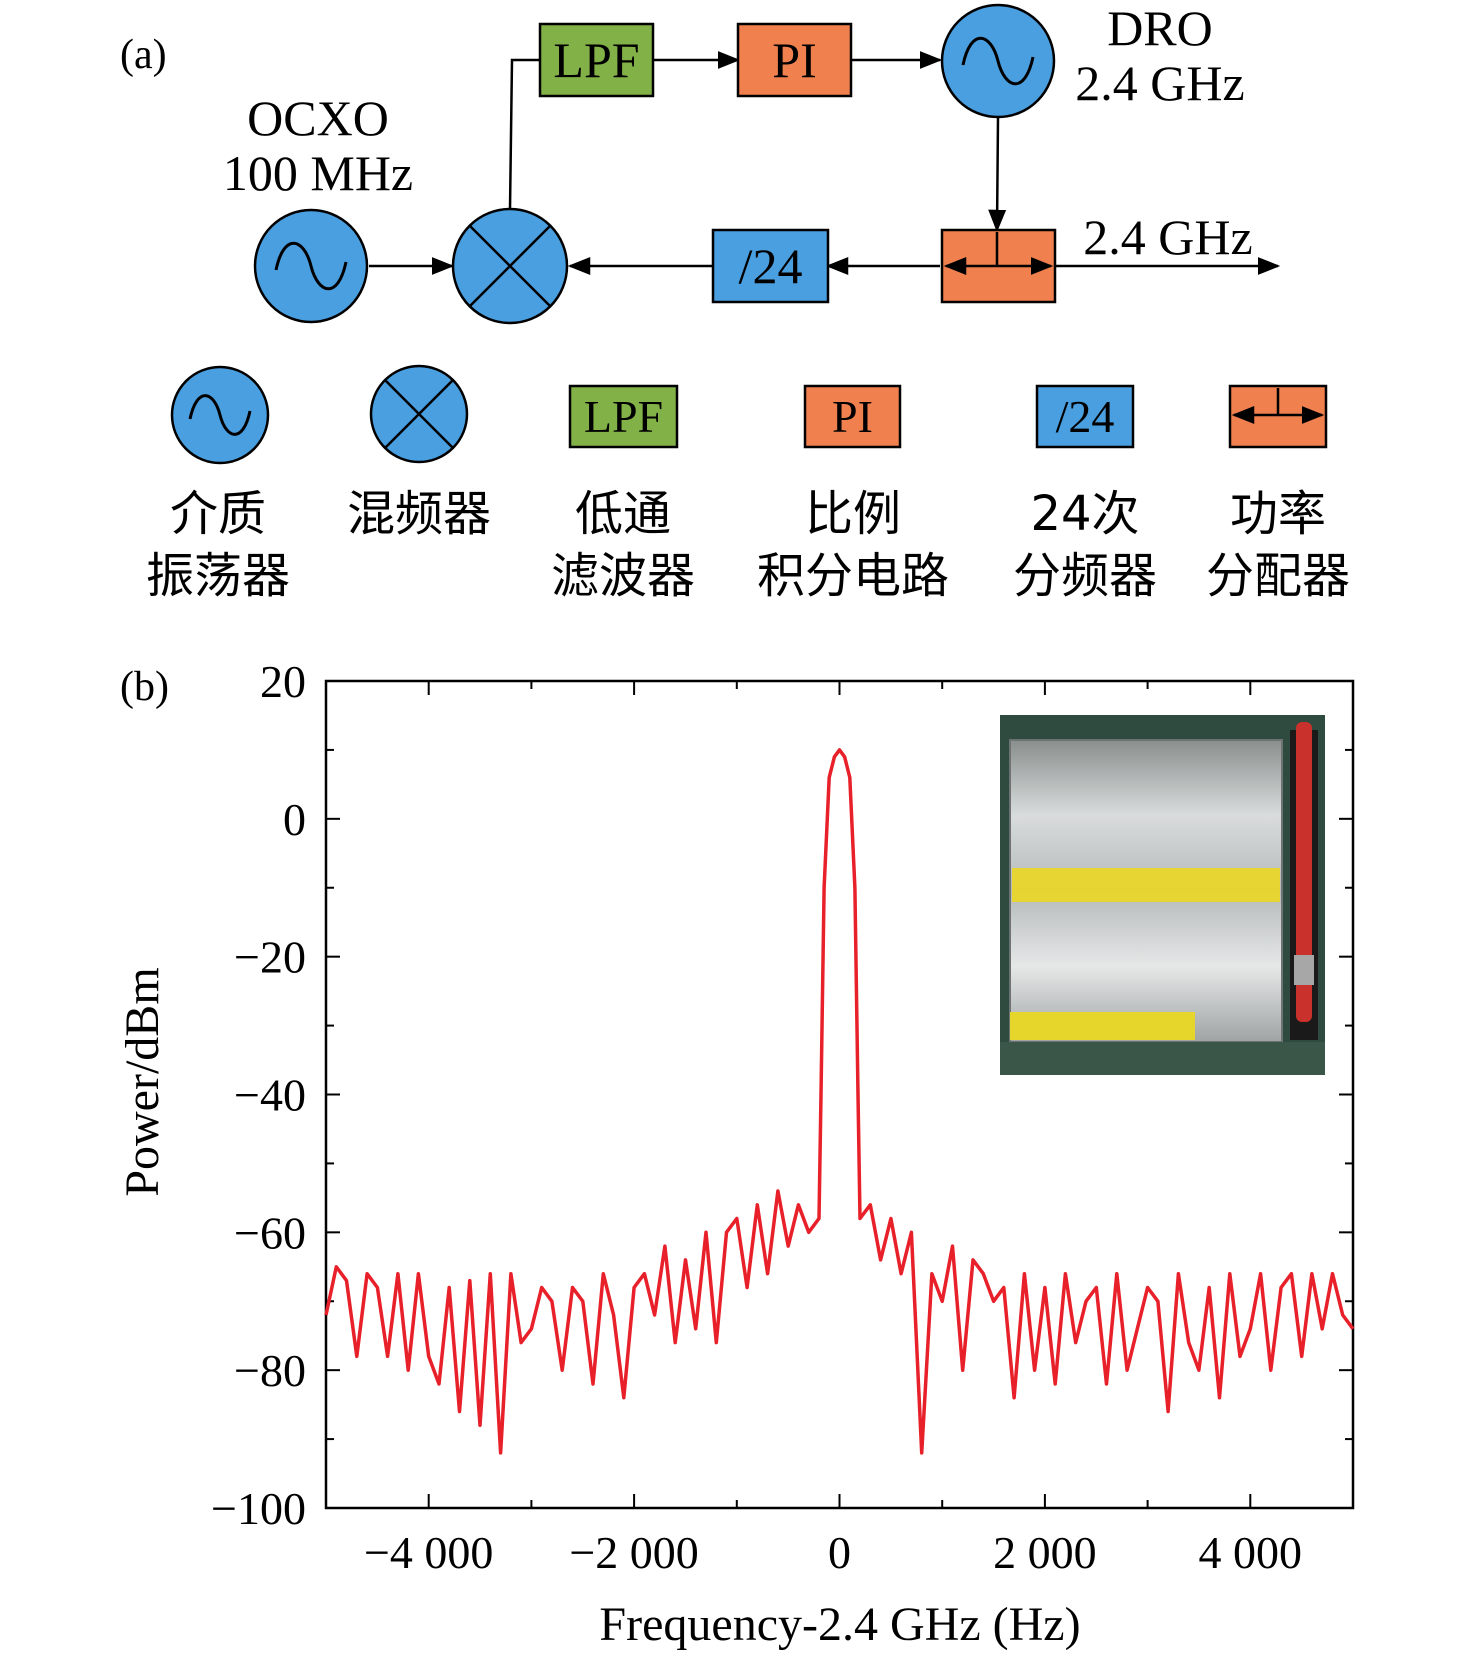 Image resolution: width=1476 pixels, height=1654 pixels. What do you see at coordinates (998, 61) in the screenshot?
I see `dro-oscillator-icon` at bounding box center [998, 61].